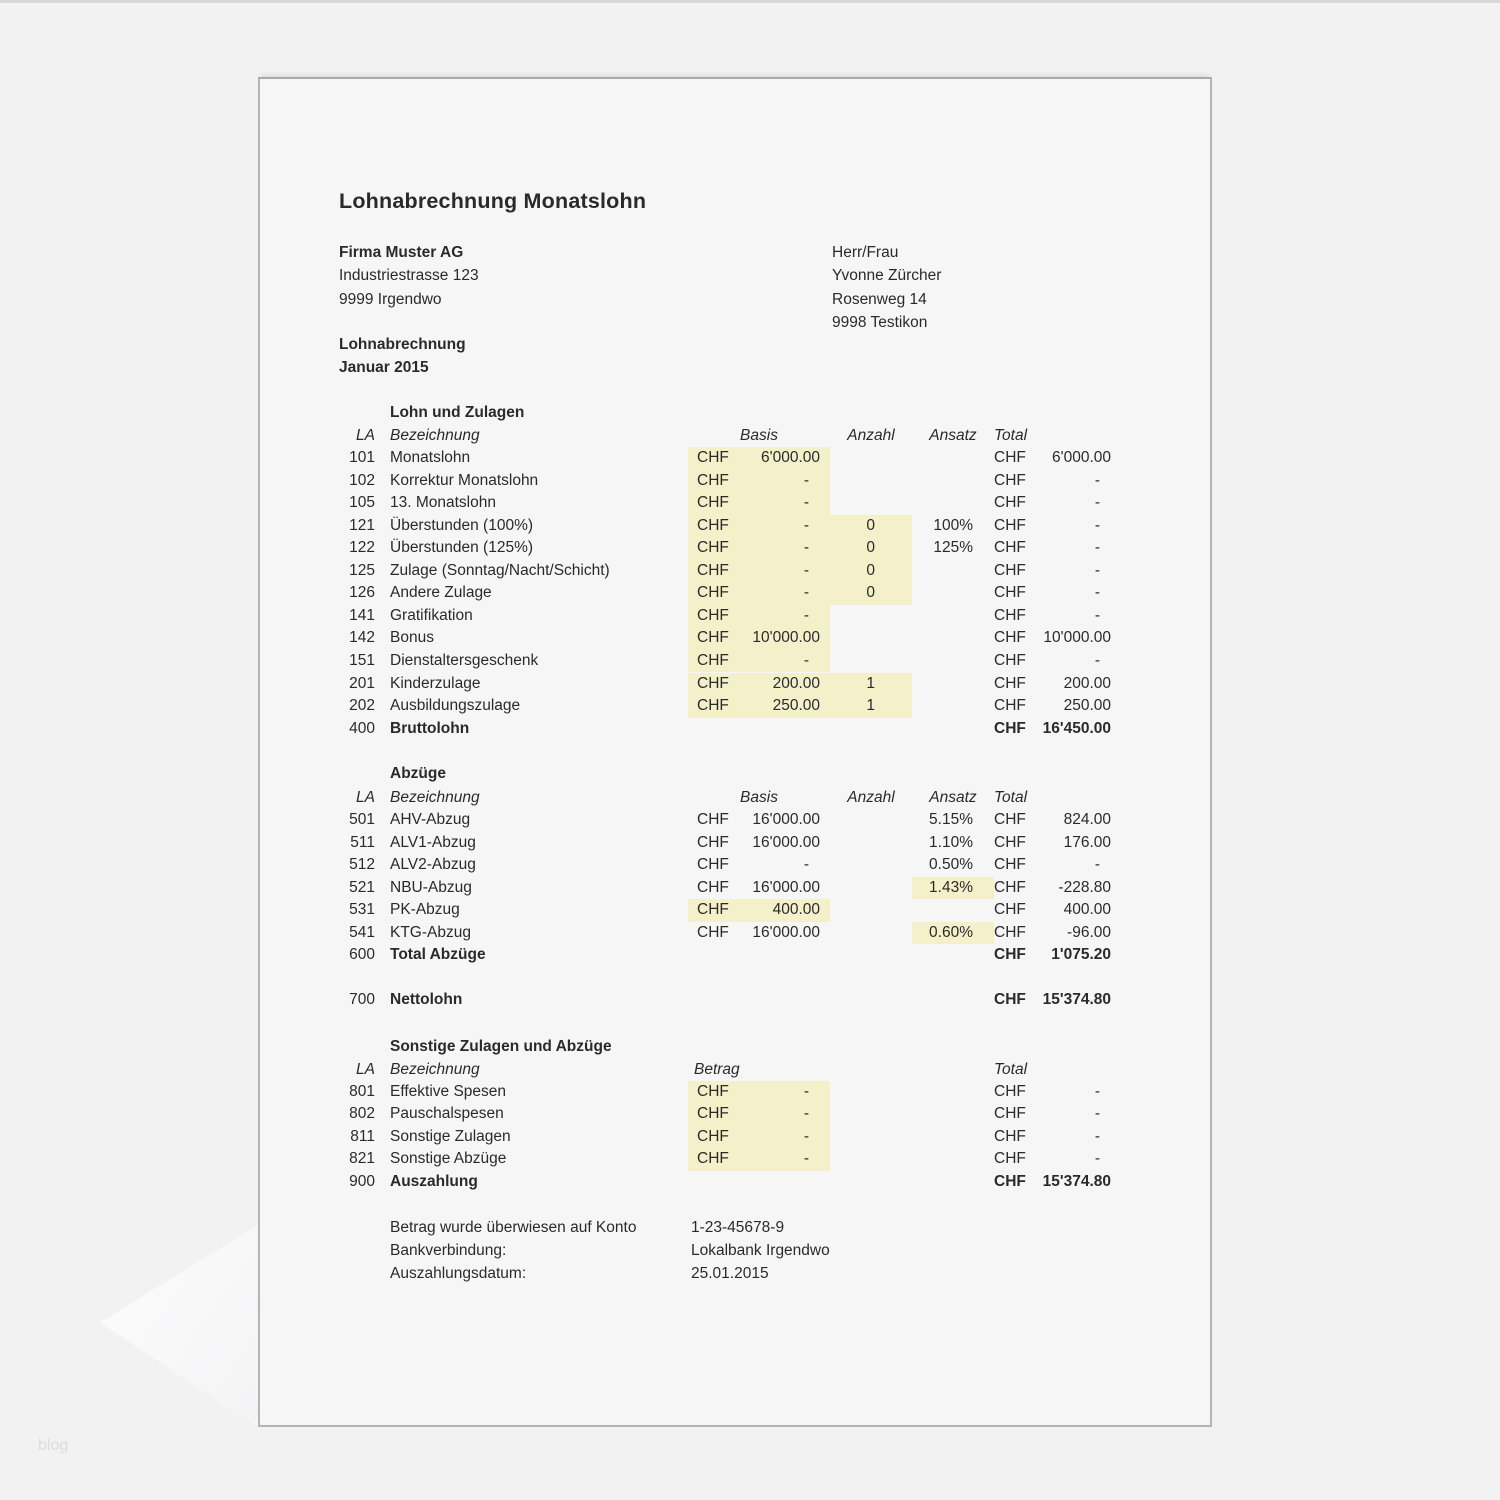  Describe the element at coordinates (1077, 638) in the screenshot. I see `amount: 10'000.00` at that location.